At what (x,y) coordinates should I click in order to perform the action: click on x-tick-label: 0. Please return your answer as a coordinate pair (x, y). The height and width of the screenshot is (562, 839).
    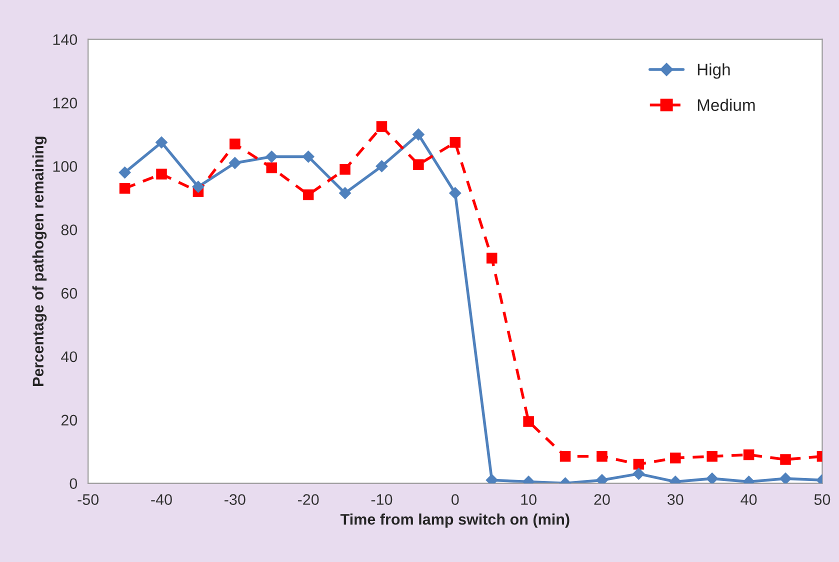
    Looking at the image, I should click on (455, 499).